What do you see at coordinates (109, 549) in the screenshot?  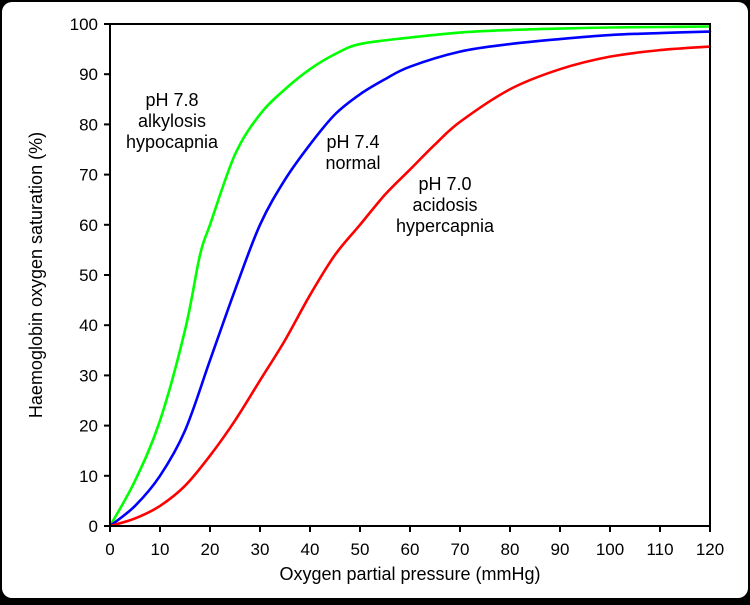 I see `x-tick-label: 0` at bounding box center [109, 549].